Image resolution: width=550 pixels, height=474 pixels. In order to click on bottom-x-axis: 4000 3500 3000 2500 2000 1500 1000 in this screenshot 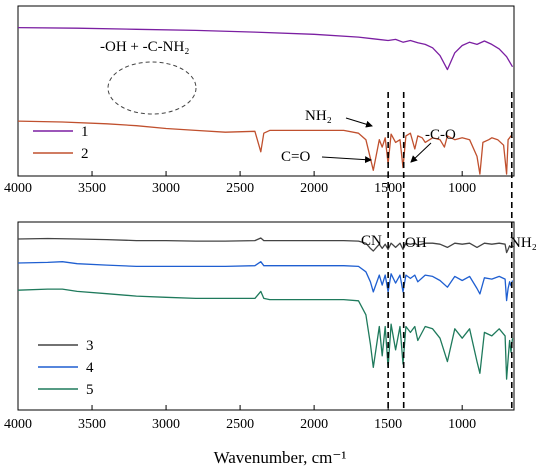, I will do `click(240, 418)`.